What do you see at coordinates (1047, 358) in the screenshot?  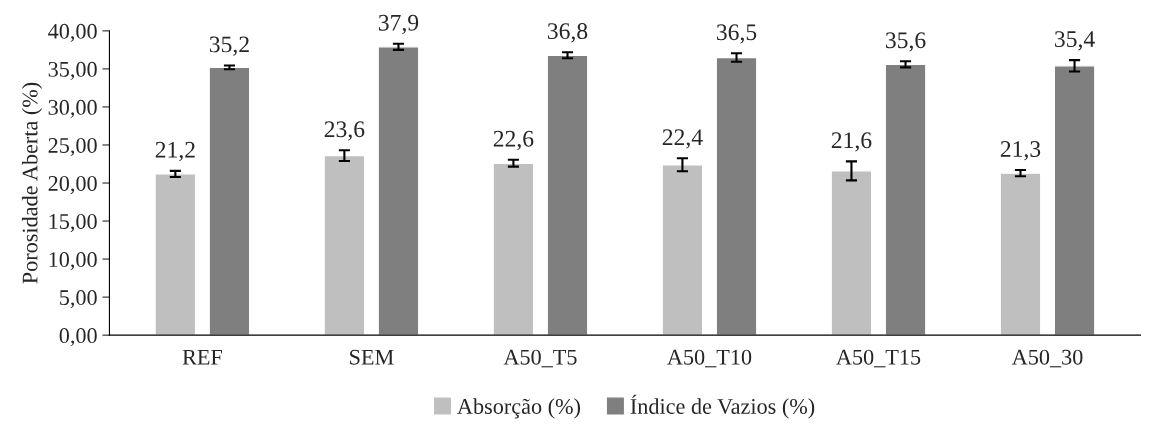 I see `x-tick-label: A50_30` at bounding box center [1047, 358].